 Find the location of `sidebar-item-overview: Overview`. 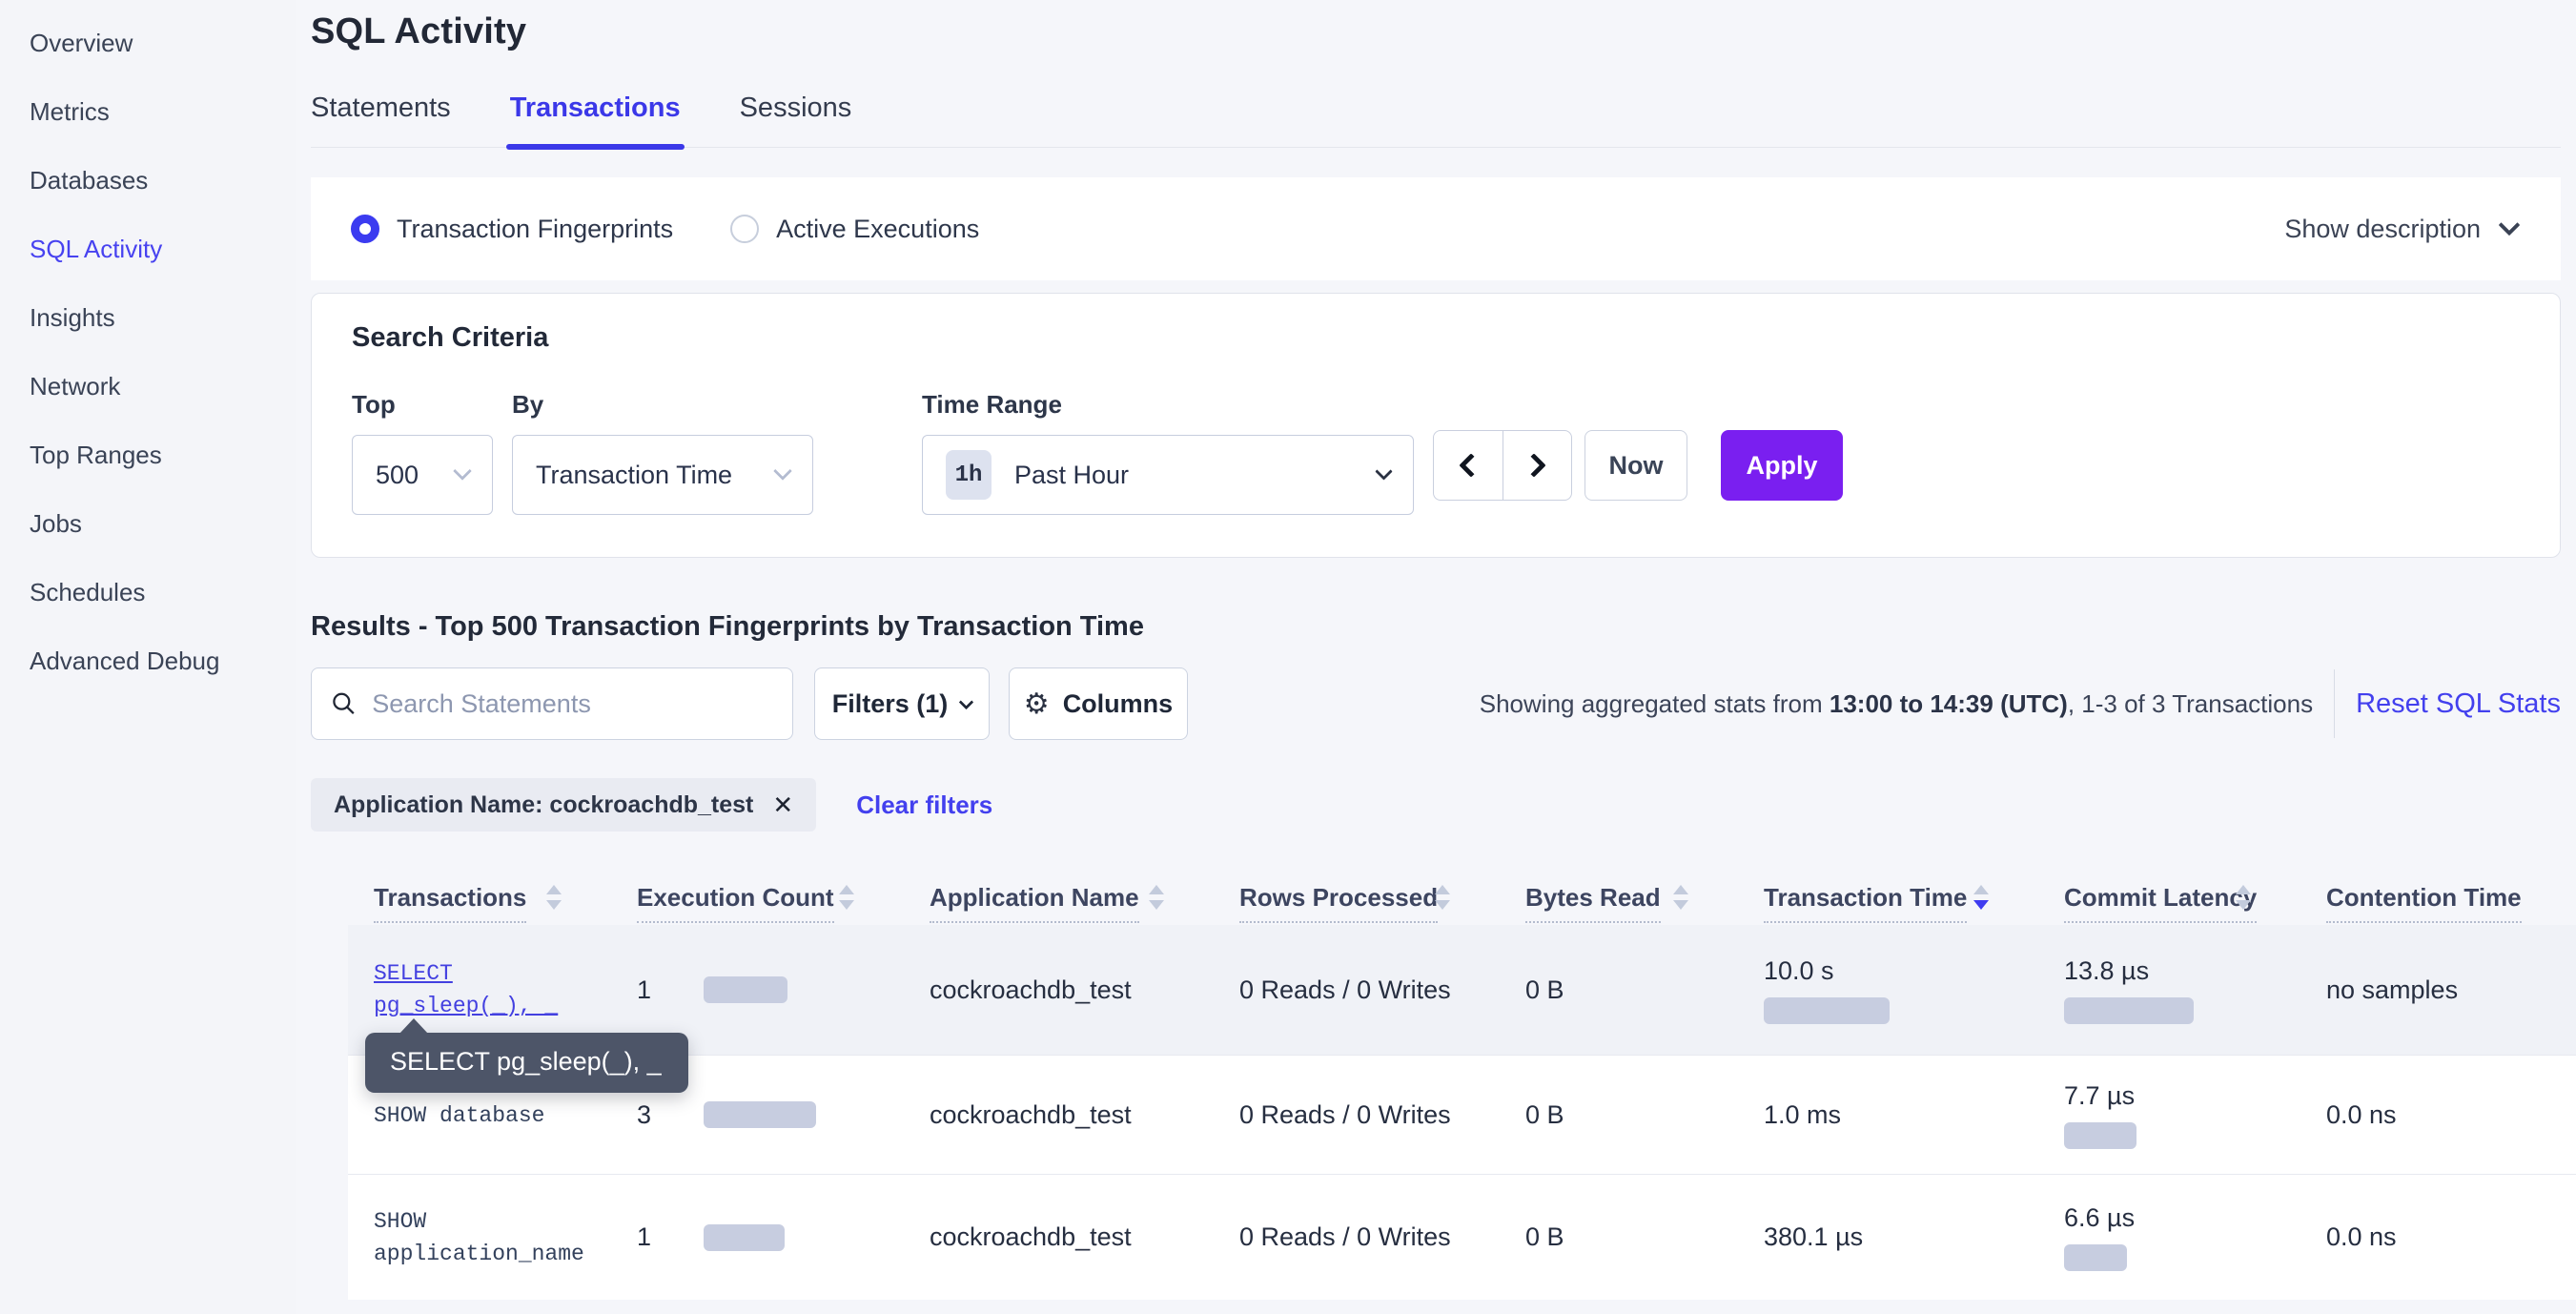

sidebar-item-overview: Overview is located at coordinates (81, 43).